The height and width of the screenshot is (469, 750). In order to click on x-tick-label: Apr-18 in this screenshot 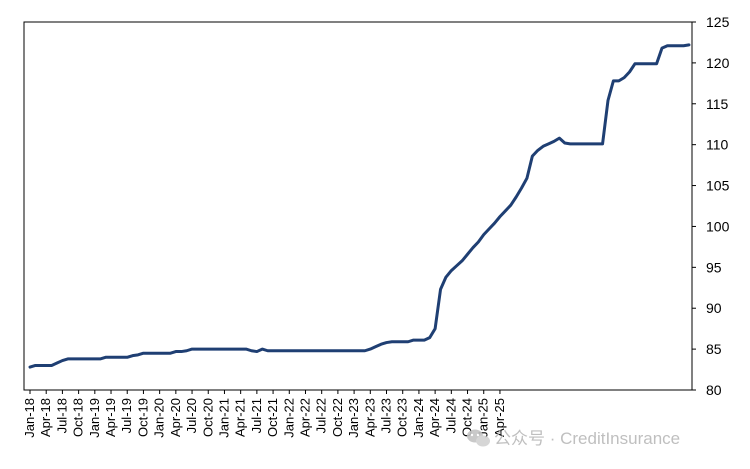, I will do `click(45, 417)`.